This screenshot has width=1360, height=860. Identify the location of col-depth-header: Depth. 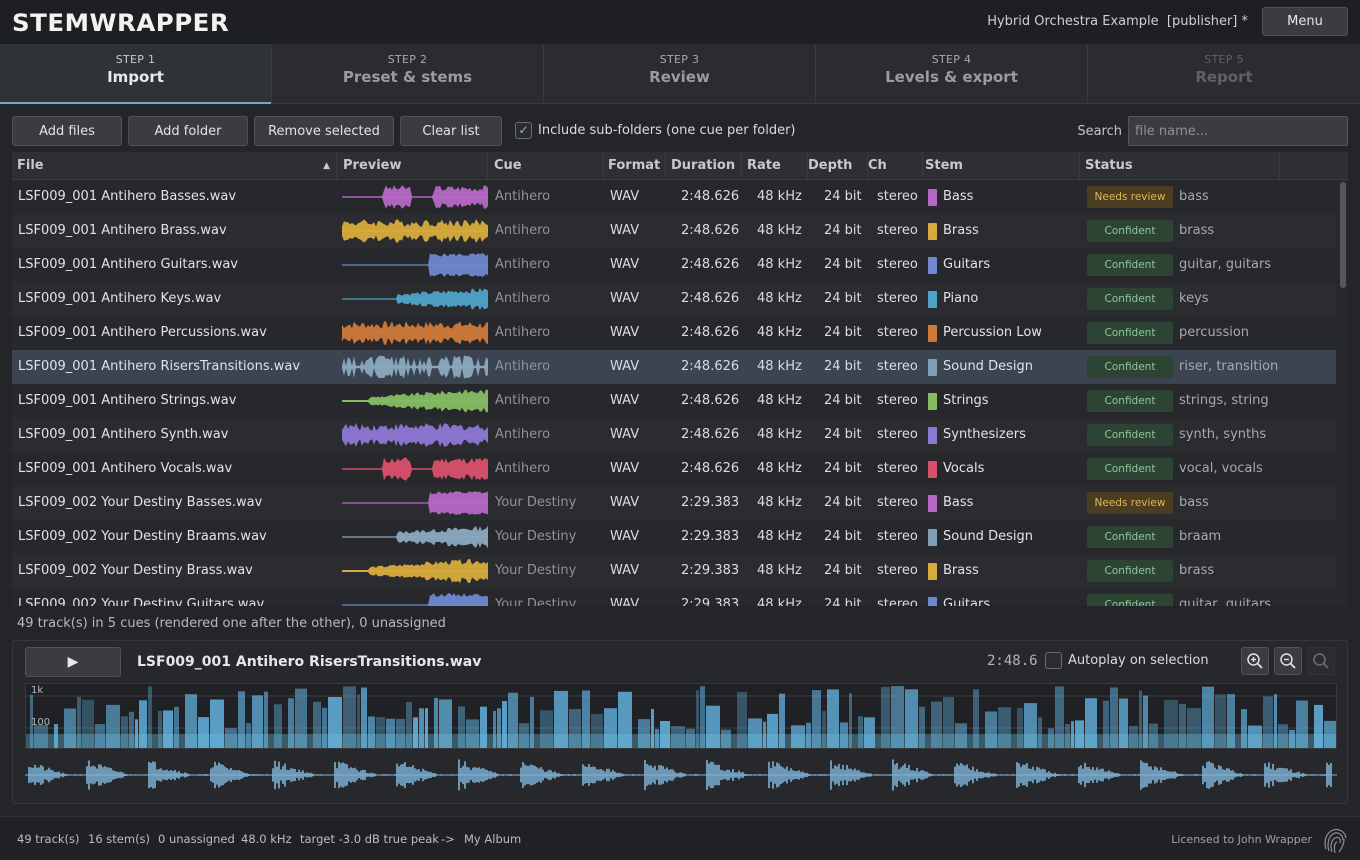
(835, 166).